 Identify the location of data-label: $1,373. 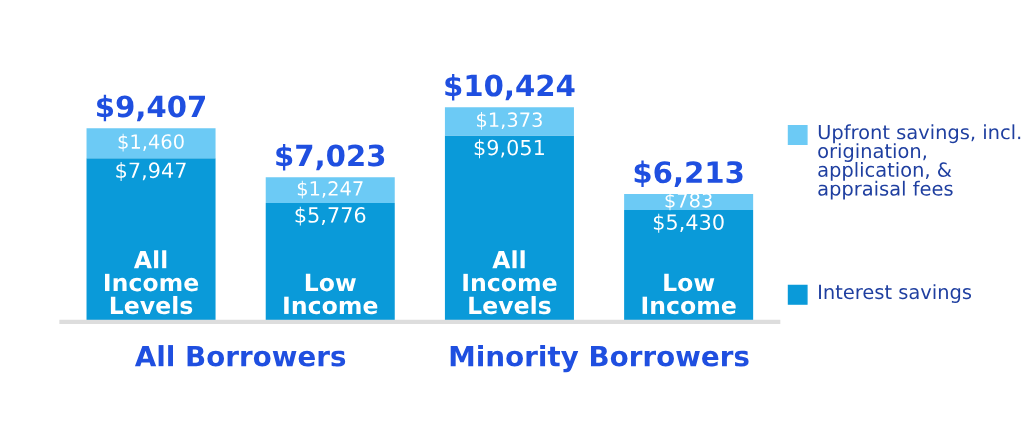
(509, 121).